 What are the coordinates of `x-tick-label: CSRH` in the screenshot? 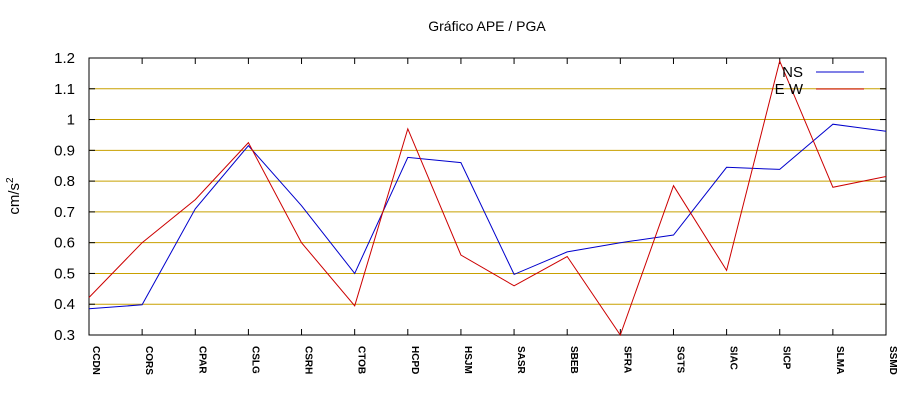 It's located at (308, 360).